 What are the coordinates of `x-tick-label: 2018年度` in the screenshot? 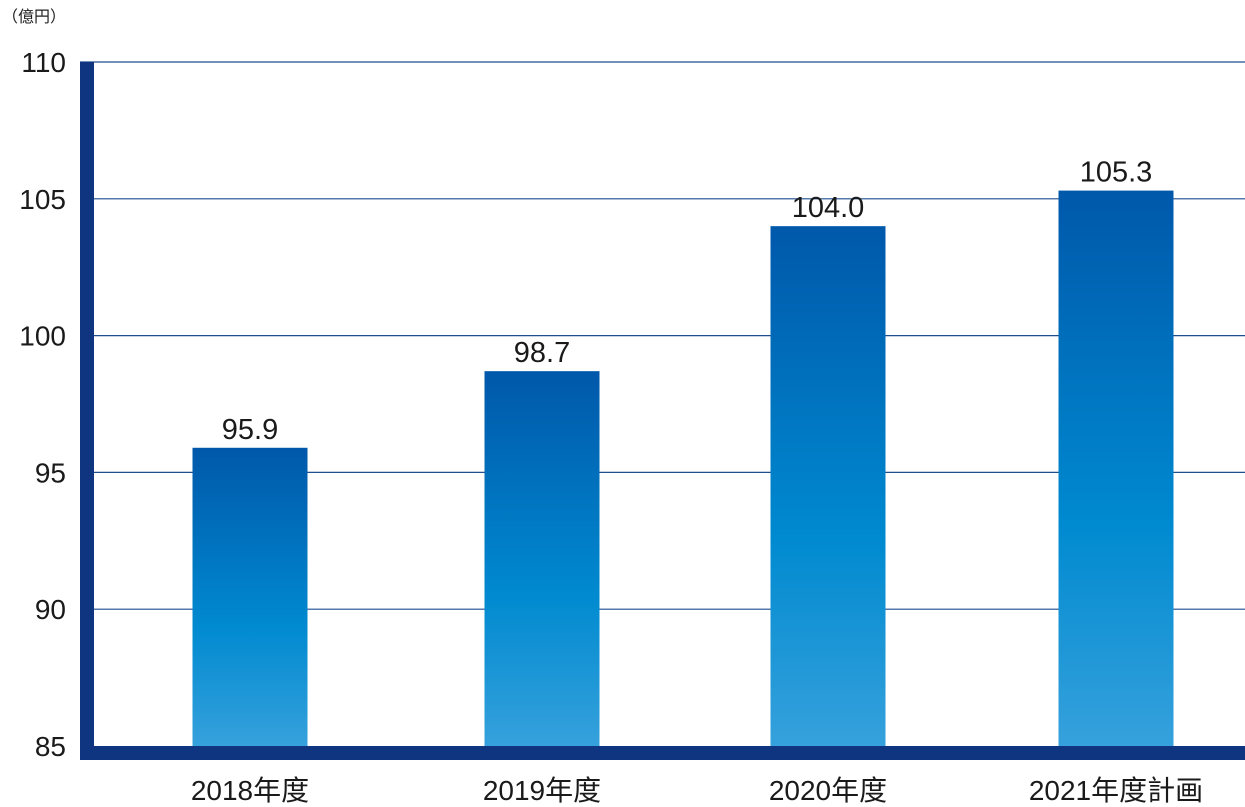 It's located at (250, 790).